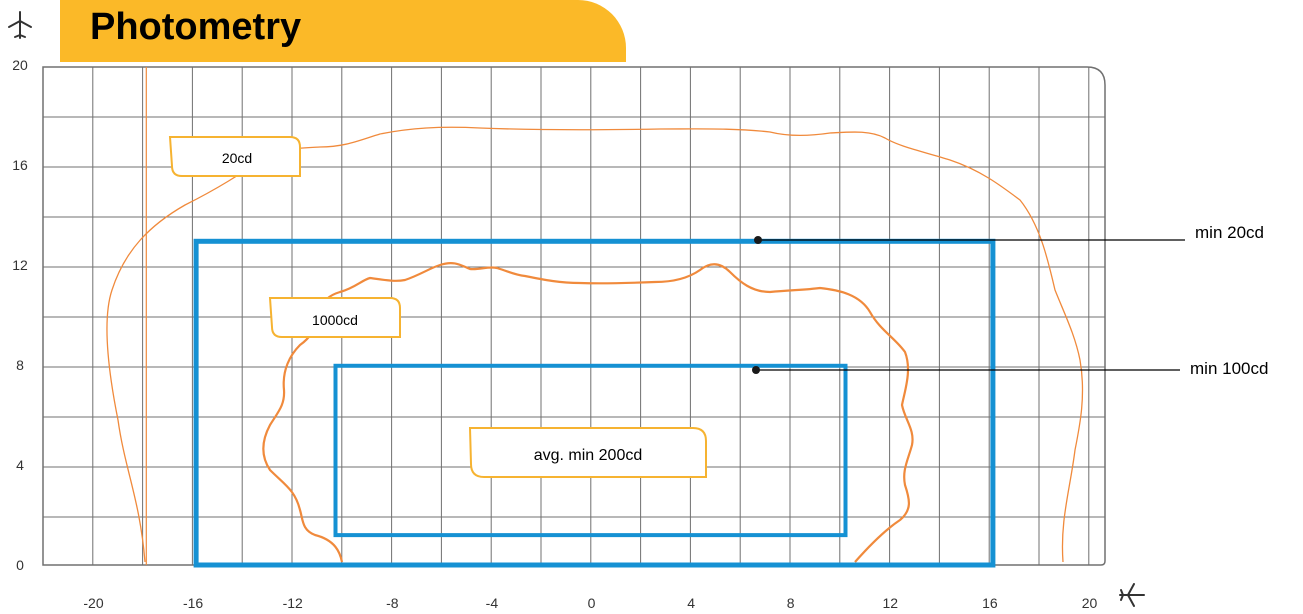  I want to click on x-tick-label: 0, so click(592, 603).